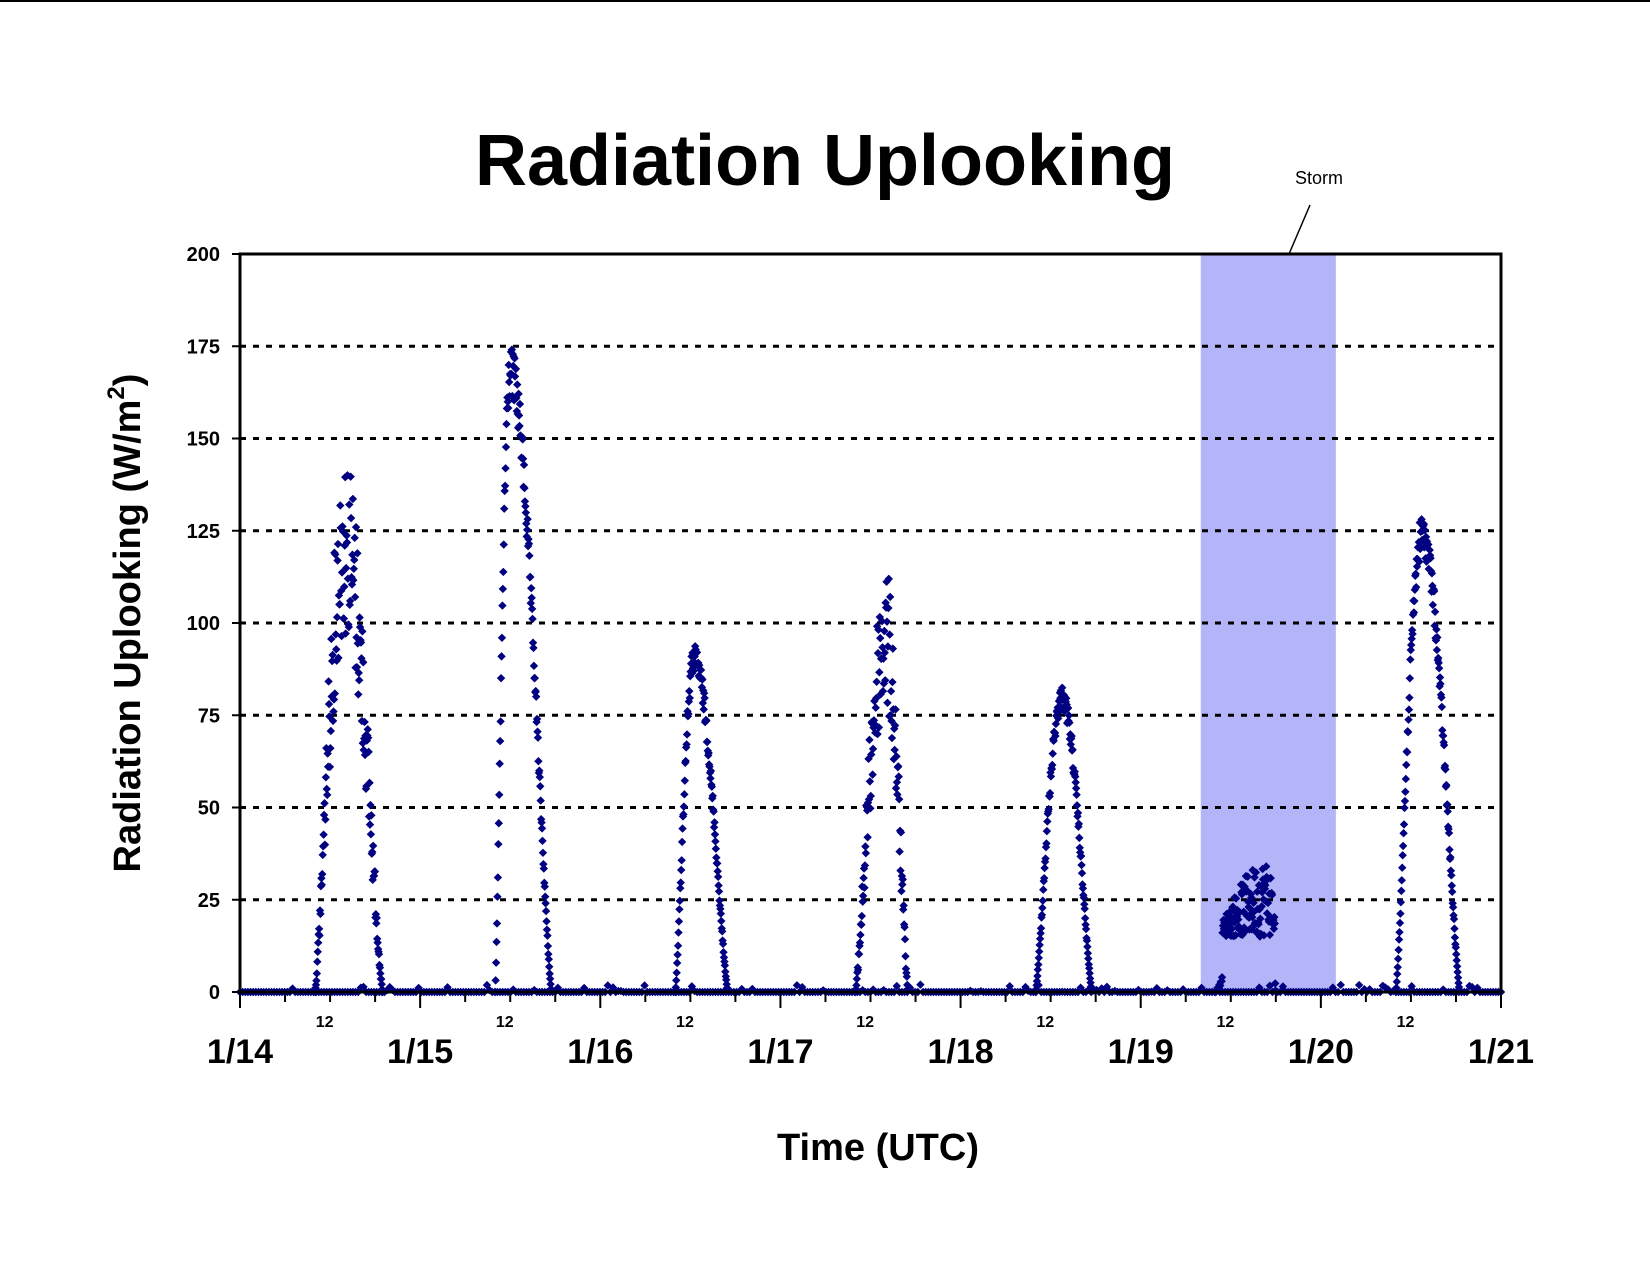 Image resolution: width=1650 pixels, height=1275 pixels. Describe the element at coordinates (1501, 1052) in the screenshot. I see `x-tick-label-1-21: 1/21` at that location.